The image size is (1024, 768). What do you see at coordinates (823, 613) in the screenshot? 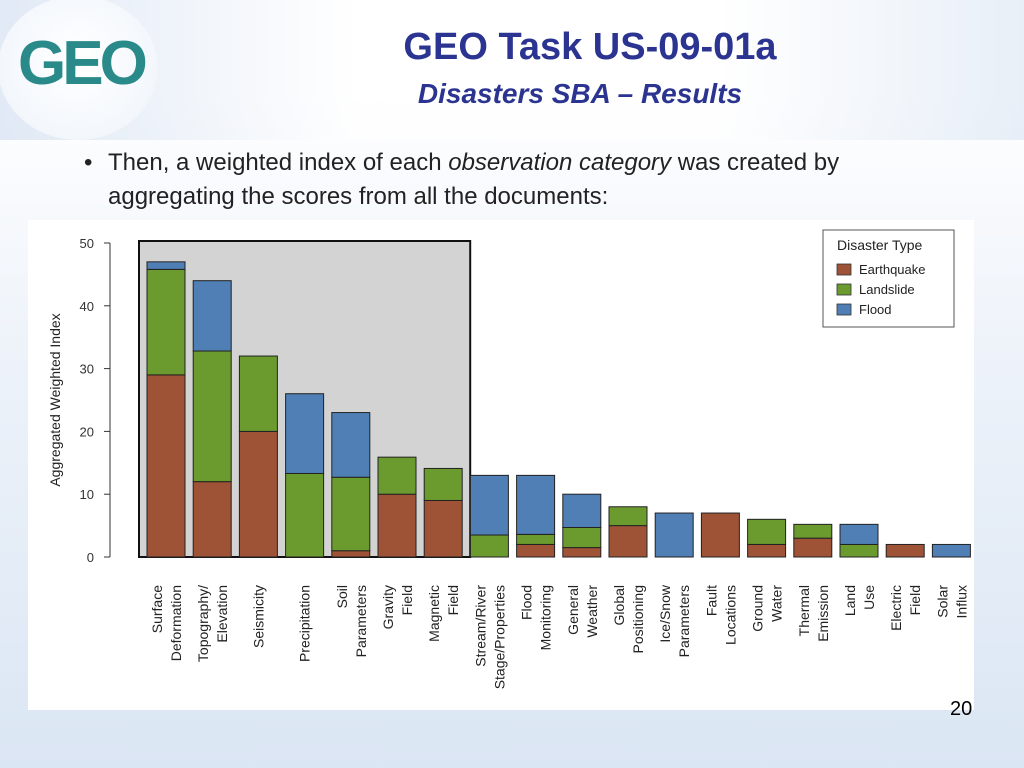
I see `category-label: Emission` at bounding box center [823, 613].